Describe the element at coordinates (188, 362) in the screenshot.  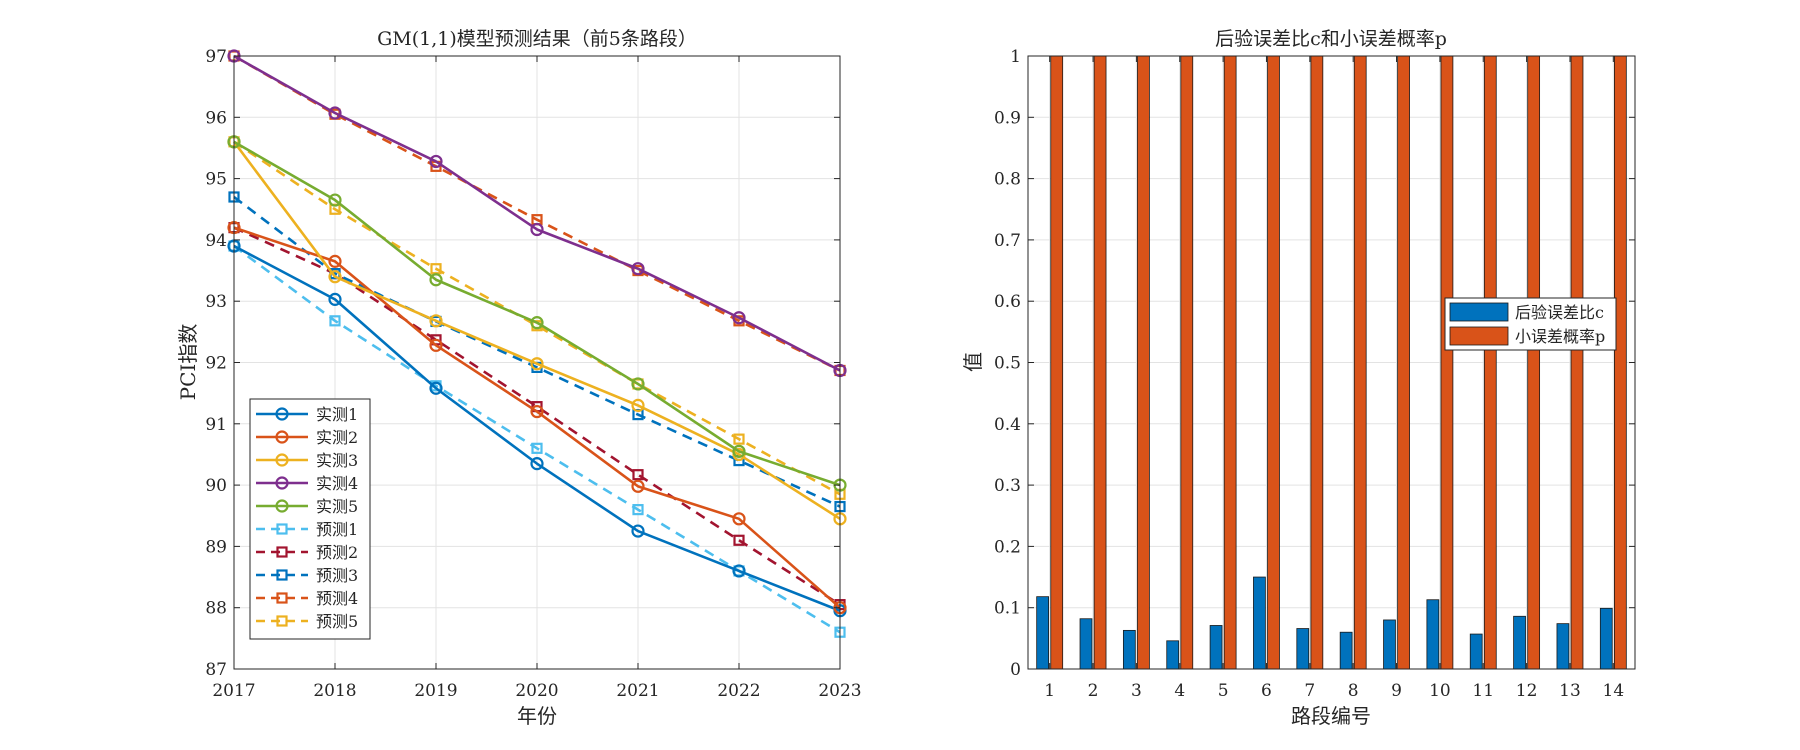
I see `line-chart-y-axis-label: PCI指数` at that location.